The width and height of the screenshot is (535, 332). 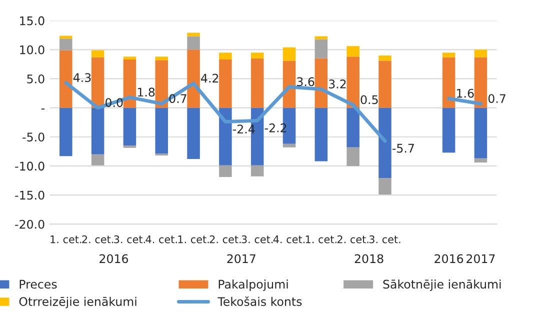 What do you see at coordinates (465, 93) in the screenshot?
I see `data-label: 1.6` at bounding box center [465, 93].